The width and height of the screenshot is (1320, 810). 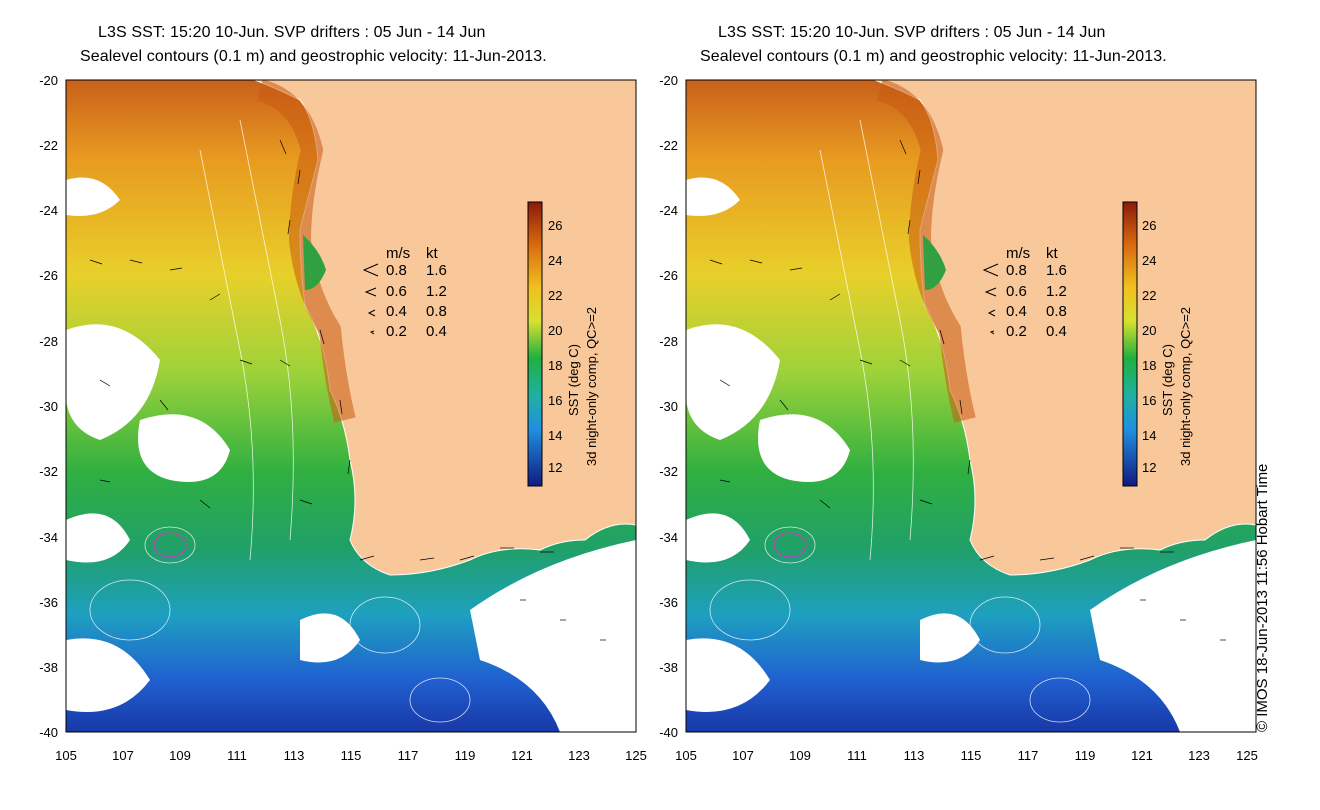 What do you see at coordinates (1056, 270) in the screenshot?
I see `legend-kt-value: 1.6` at bounding box center [1056, 270].